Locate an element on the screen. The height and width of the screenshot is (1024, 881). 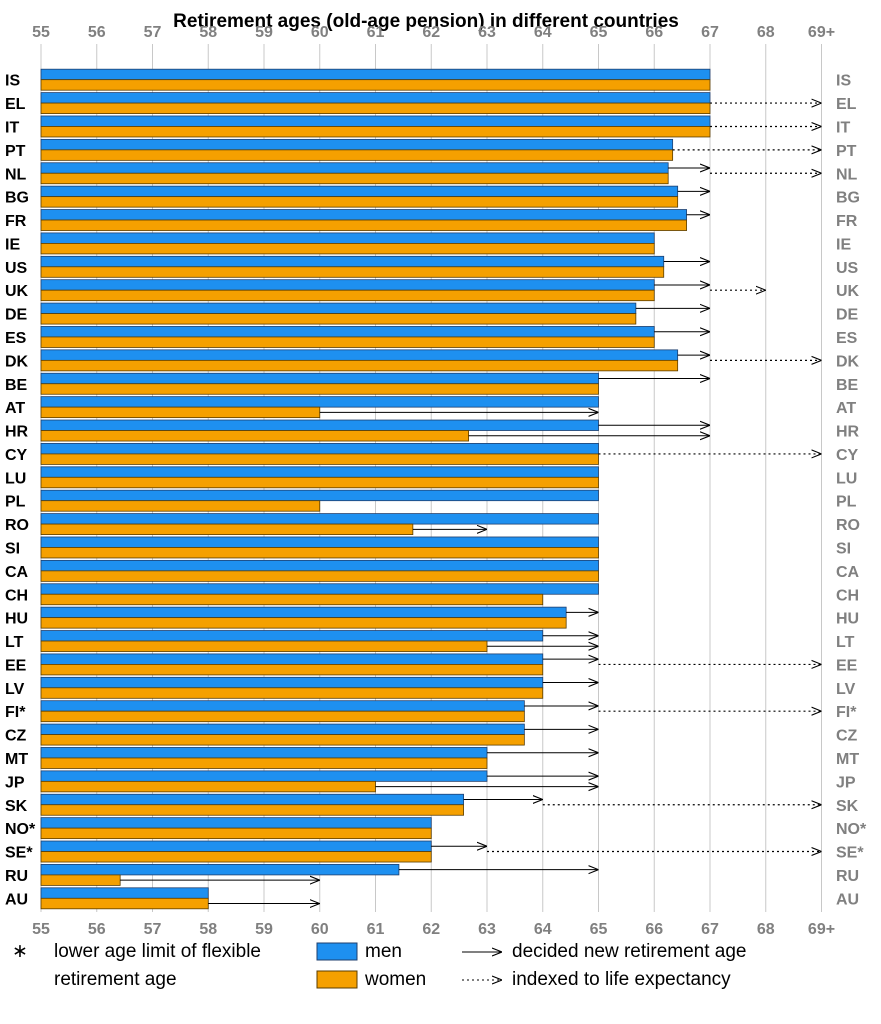
x-tick-label-top: 61 is located at coordinates (376, 32).